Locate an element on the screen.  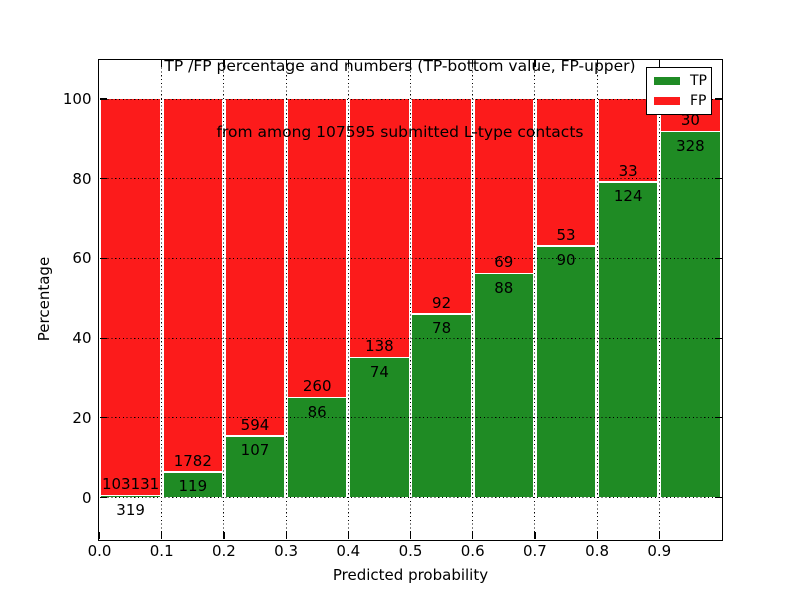
x-tick-label: 0.4 is located at coordinates (348, 551).